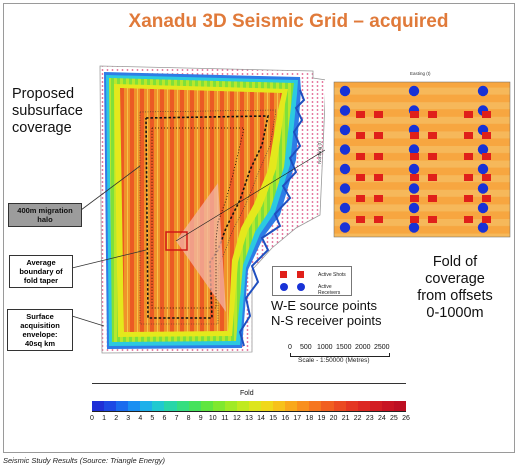 This screenshot has height=472, width=521. Describe the element at coordinates (237, 418) in the screenshot. I see `colorbar-tick-label: 12` at that location.